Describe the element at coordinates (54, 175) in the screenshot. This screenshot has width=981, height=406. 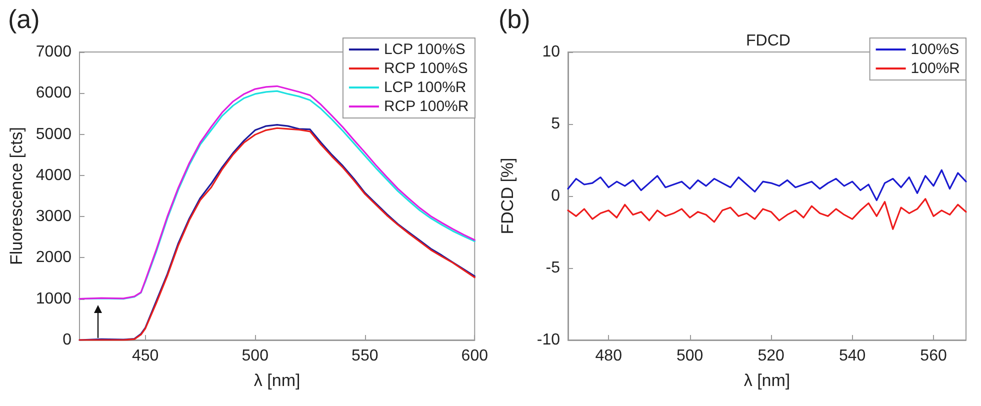
I see `y-tick-label: 4000` at that location.